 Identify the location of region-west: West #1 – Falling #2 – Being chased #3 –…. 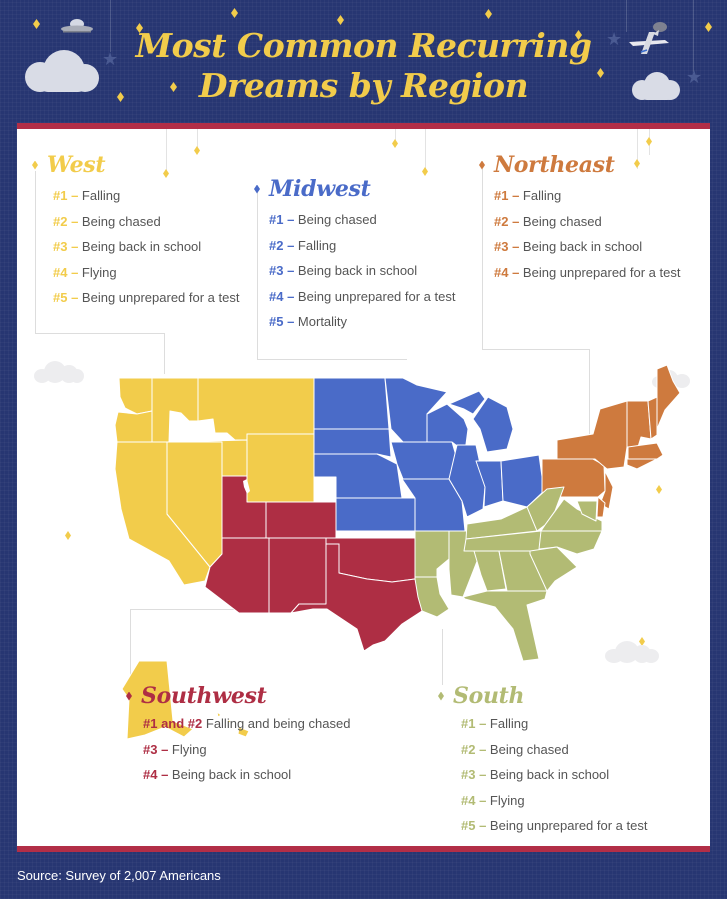
(135, 231).